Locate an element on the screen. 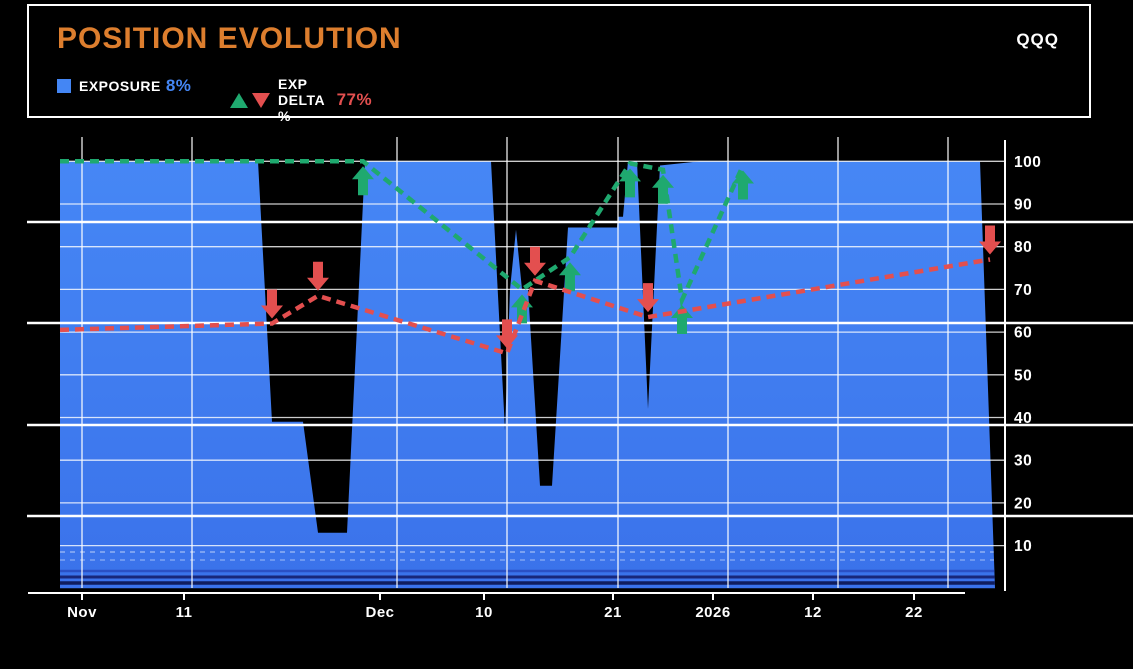  x-axis-label: 21 is located at coordinates (613, 612).